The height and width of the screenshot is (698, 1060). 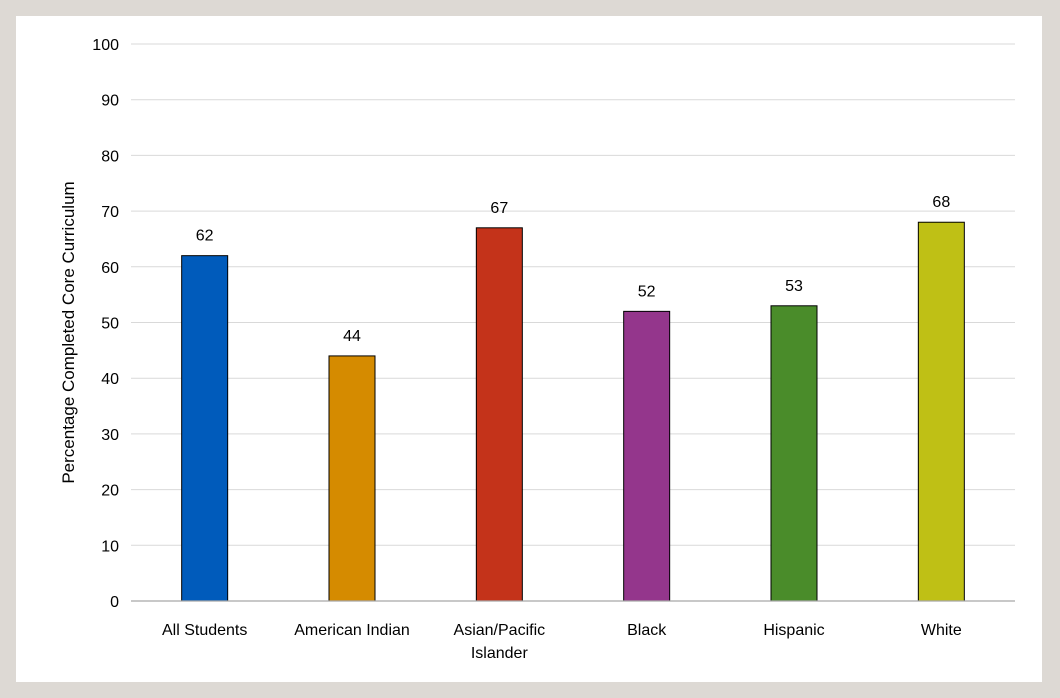 I want to click on category-label: Black, so click(x=647, y=630).